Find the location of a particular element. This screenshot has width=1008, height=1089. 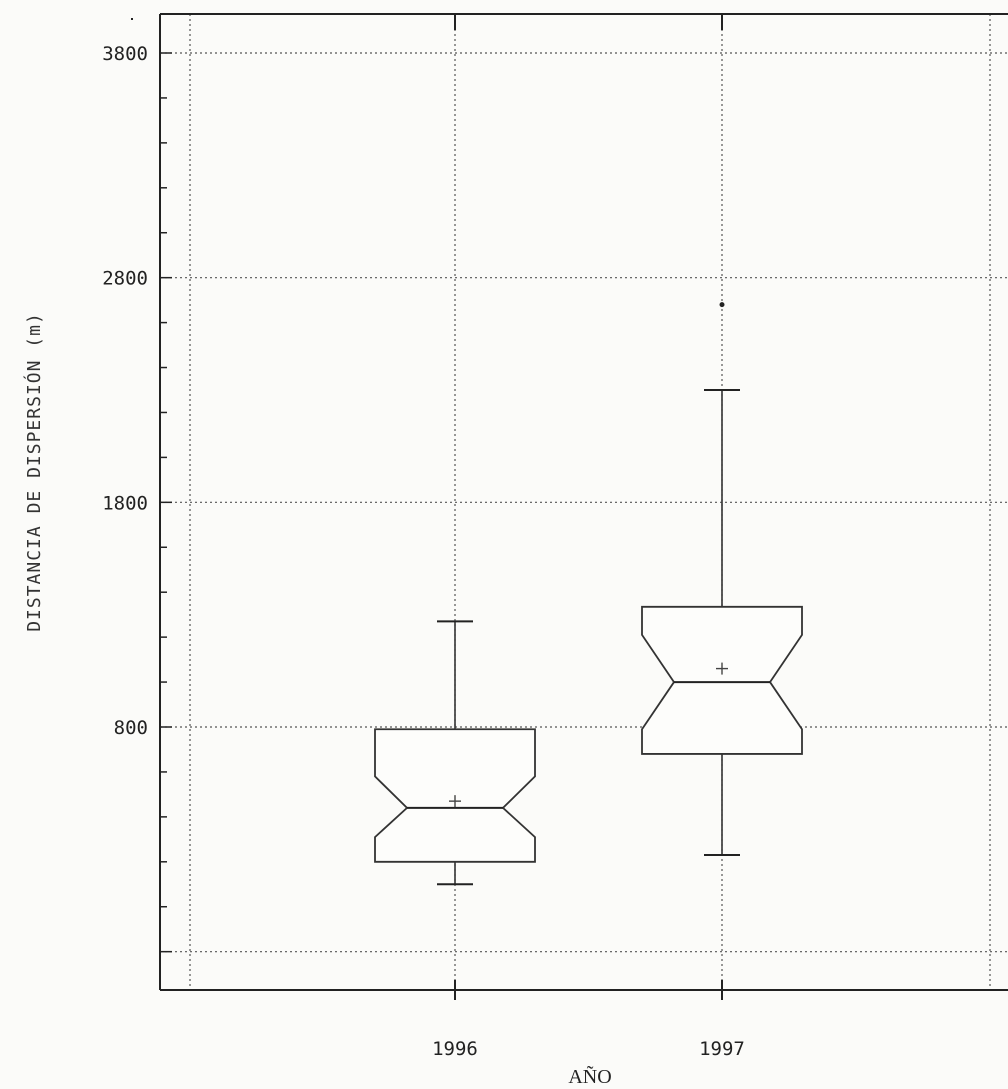

y-tick-label: 3800 is located at coordinates (125, 54).